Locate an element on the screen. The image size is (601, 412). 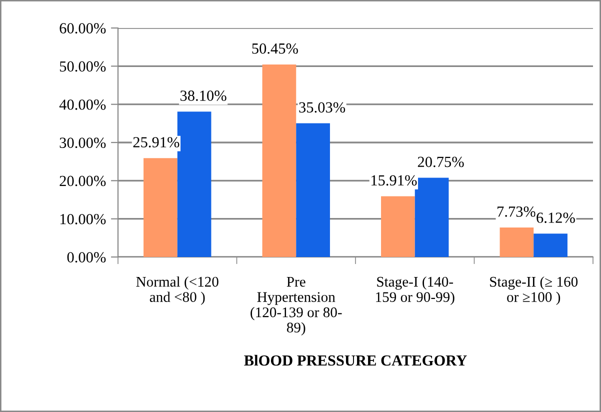
data-label: 38.10% is located at coordinates (203, 95).